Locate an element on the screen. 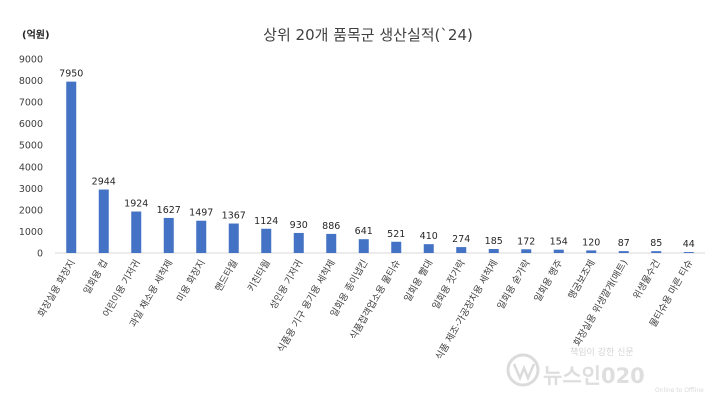  watermark-tagline: 책임이 강한 신문 is located at coordinates (602, 352).